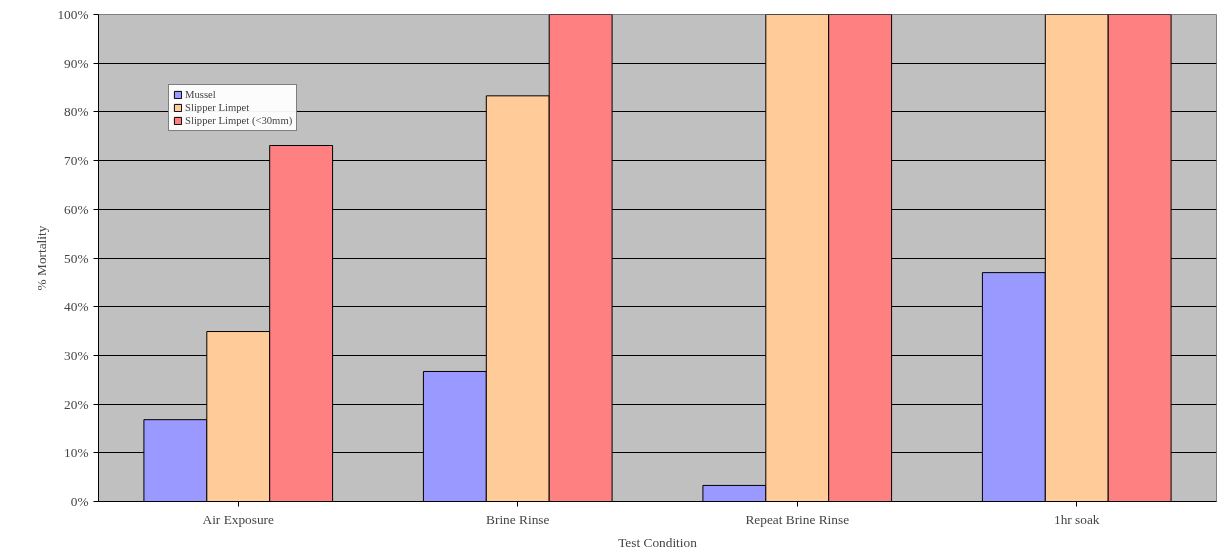 The height and width of the screenshot is (559, 1227). What do you see at coordinates (76, 355) in the screenshot?
I see `y-tick-label: 30%` at bounding box center [76, 355].